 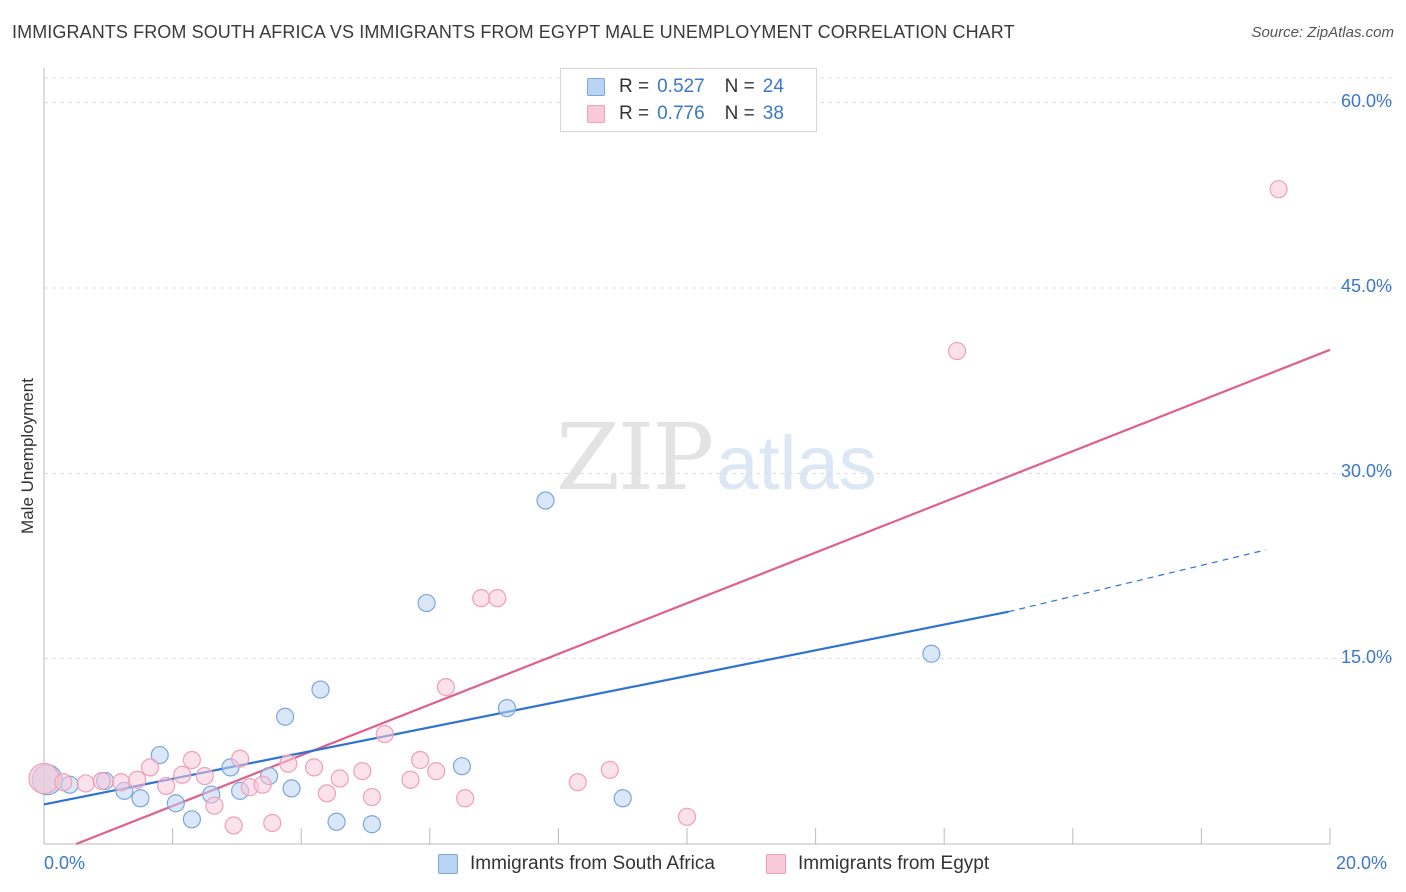 I want to click on watermark-atlas: atlas, so click(x=796, y=463).